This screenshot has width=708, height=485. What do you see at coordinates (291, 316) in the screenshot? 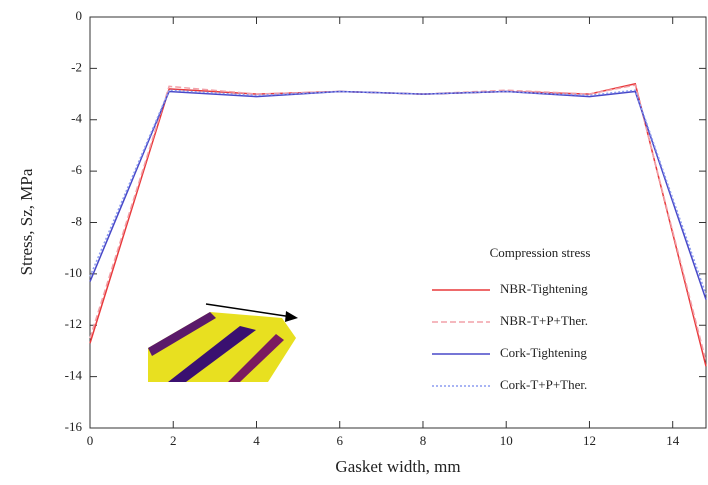
I see `inset-arrow-head` at bounding box center [291, 316].